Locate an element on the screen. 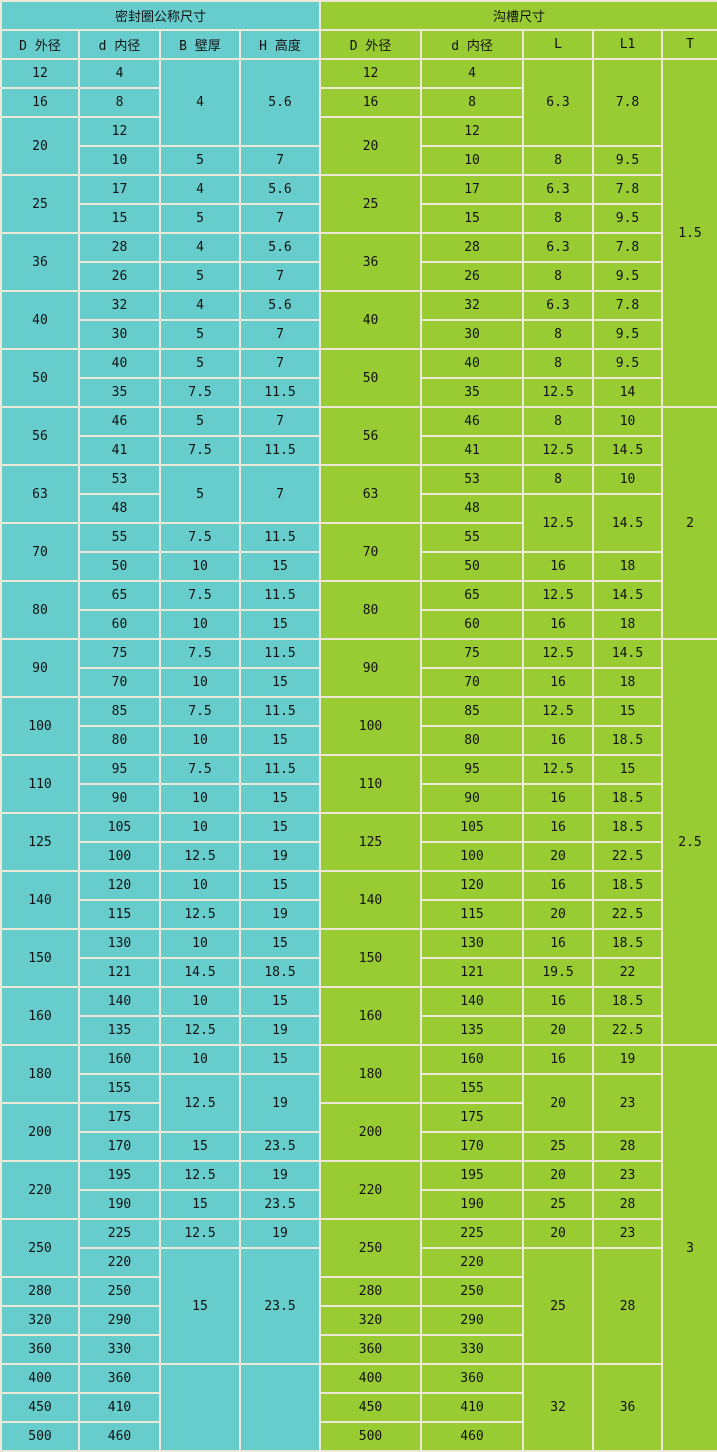 The image size is (717, 1452). table-row: 20 12 20 12 is located at coordinates (358, 146).